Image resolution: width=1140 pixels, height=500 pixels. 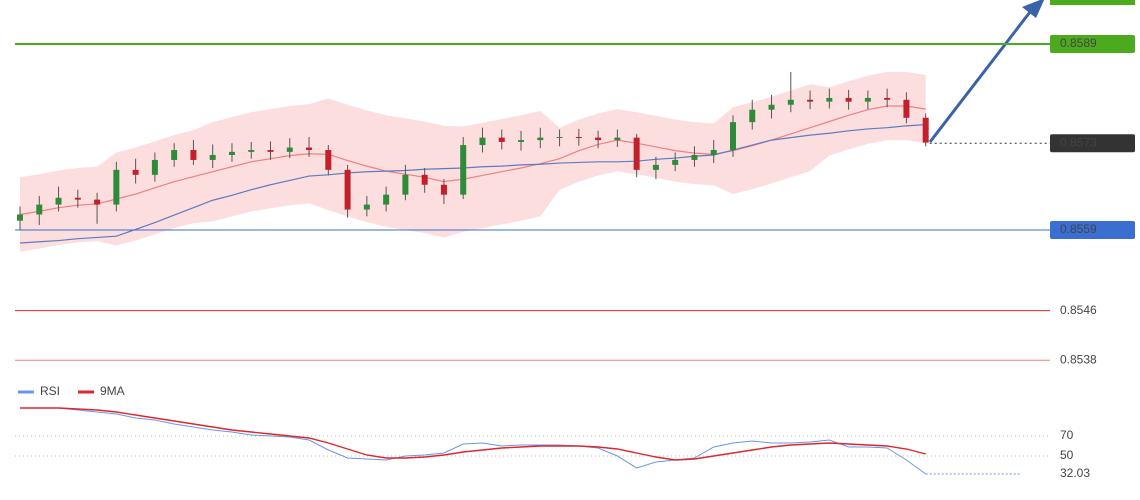 I want to click on legend-label: RSI, so click(x=50, y=391).